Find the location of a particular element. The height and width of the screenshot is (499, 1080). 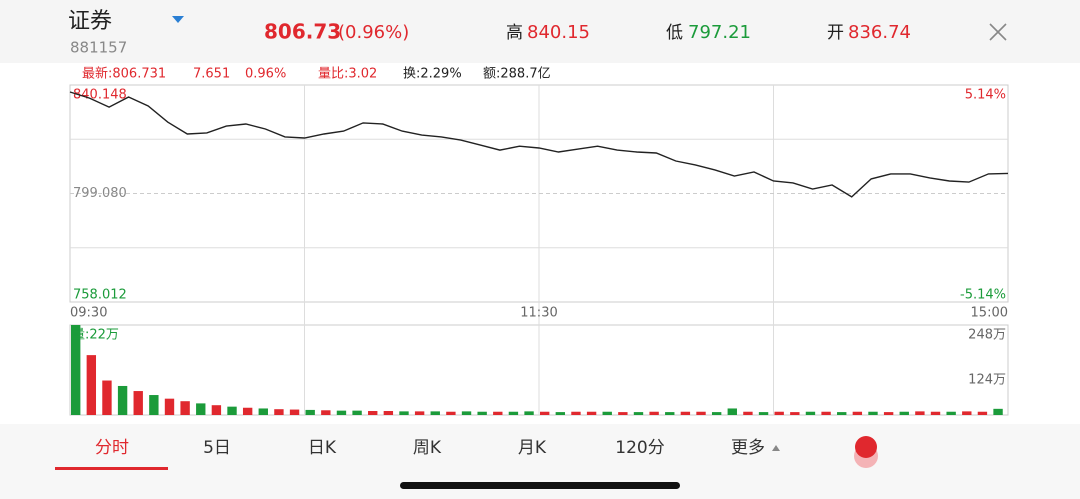

y-tick-label: 248万 is located at coordinates (987, 335).